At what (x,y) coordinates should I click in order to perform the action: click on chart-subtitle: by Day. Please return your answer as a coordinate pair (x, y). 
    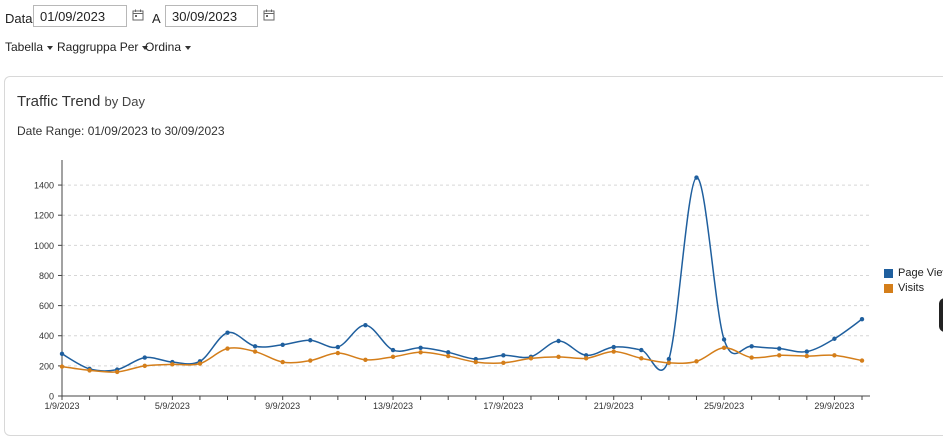
    Looking at the image, I should click on (125, 101).